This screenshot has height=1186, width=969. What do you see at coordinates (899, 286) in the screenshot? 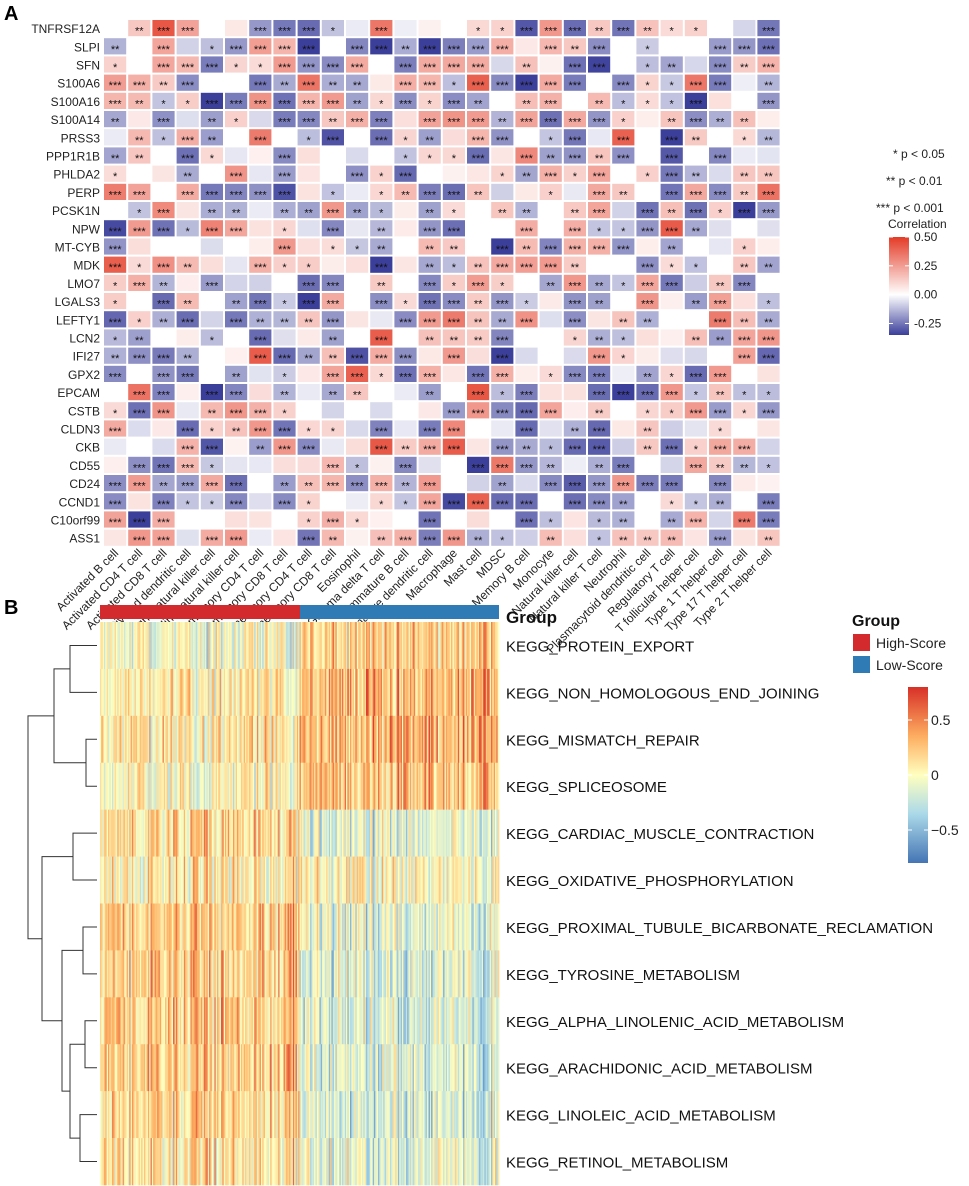
I see `colorbar-a` at bounding box center [899, 286].